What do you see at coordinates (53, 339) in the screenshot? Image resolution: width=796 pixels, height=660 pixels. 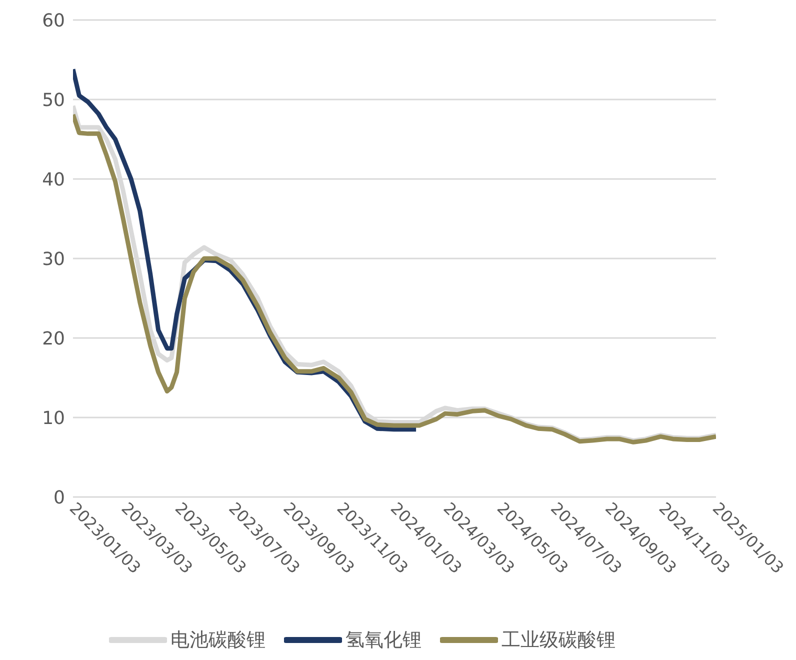 I see `y-tick-label: 20` at bounding box center [53, 339].